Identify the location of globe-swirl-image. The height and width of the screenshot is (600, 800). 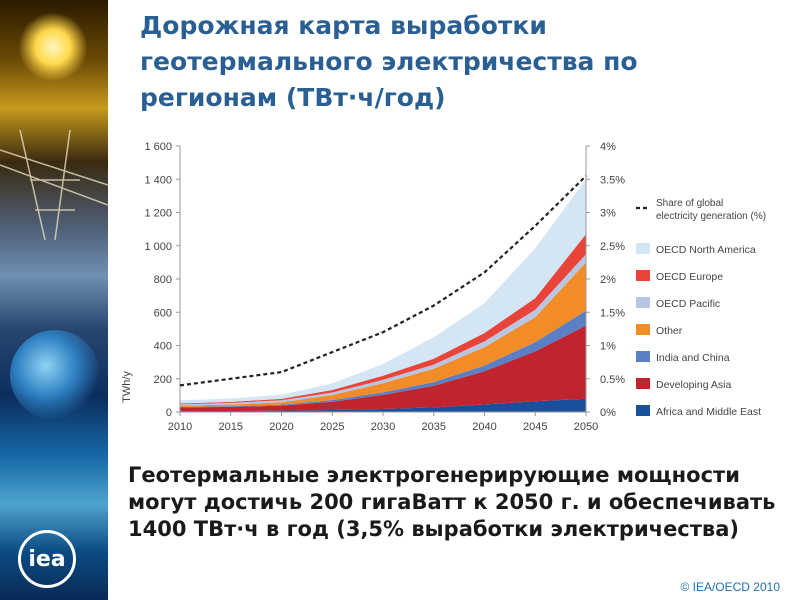
(55, 375).